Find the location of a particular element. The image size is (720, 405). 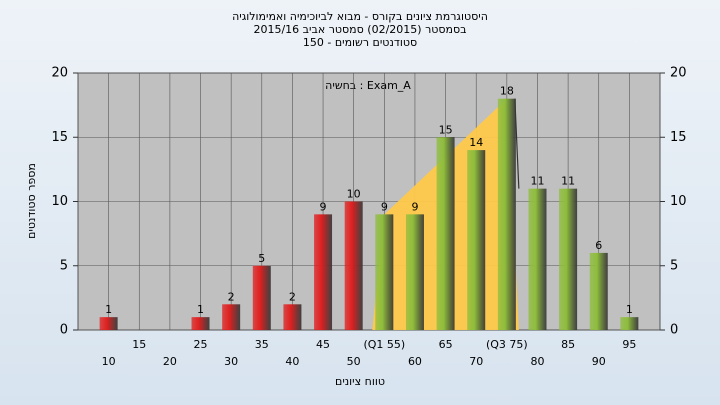

y2-tick-label: 10 is located at coordinates (678, 201).